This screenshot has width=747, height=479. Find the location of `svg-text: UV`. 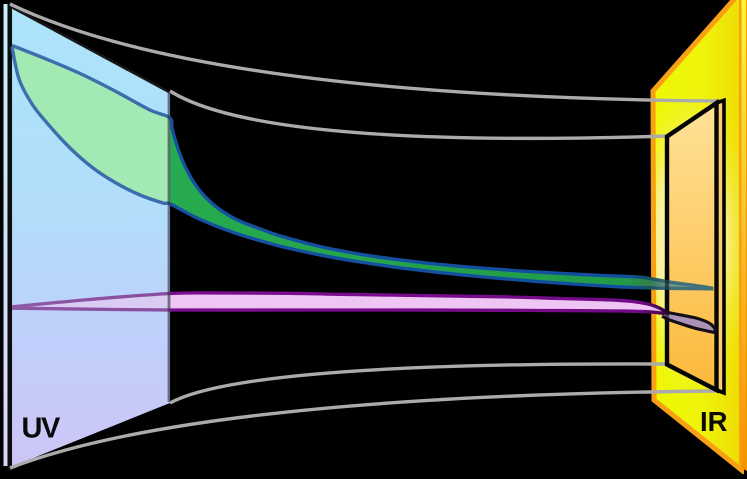

svg-text: UV is located at coordinates (41, 429).